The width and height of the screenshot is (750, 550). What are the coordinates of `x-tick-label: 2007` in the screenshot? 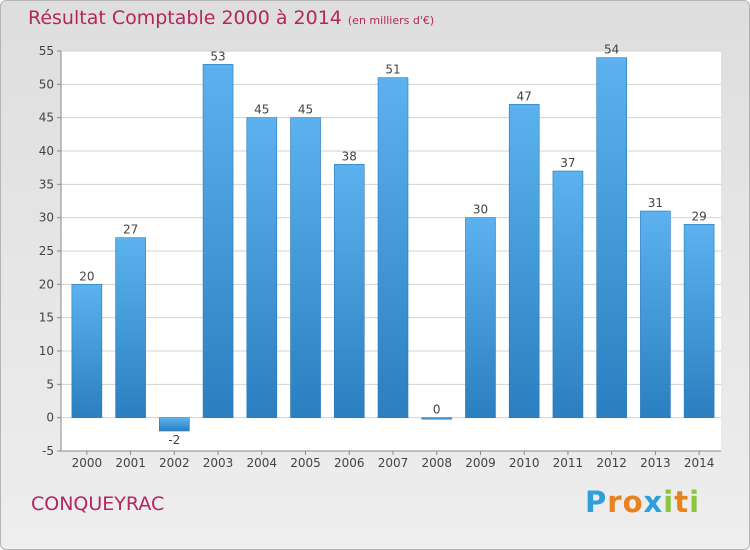 It's located at (393, 463).